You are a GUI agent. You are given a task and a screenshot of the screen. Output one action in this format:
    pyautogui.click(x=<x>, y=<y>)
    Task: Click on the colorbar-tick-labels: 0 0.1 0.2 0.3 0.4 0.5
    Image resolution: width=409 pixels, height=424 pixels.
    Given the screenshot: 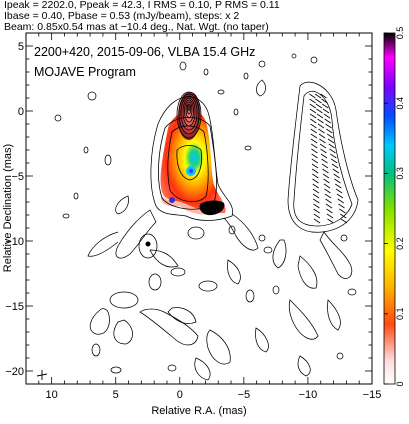 What is the action you would take?
    pyautogui.click(x=394, y=207)
    